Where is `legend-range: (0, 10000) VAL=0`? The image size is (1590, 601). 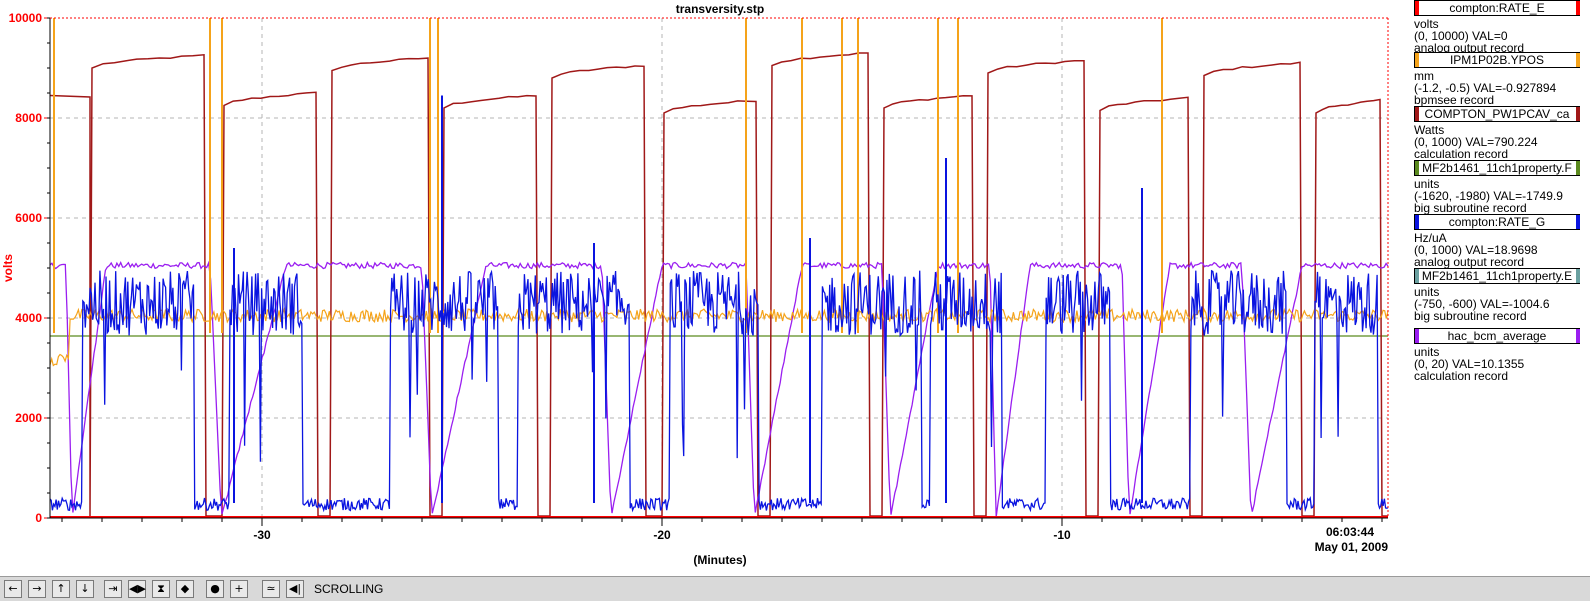 legend-range: (0, 10000) VAL=0 is located at coordinates (1461, 36).